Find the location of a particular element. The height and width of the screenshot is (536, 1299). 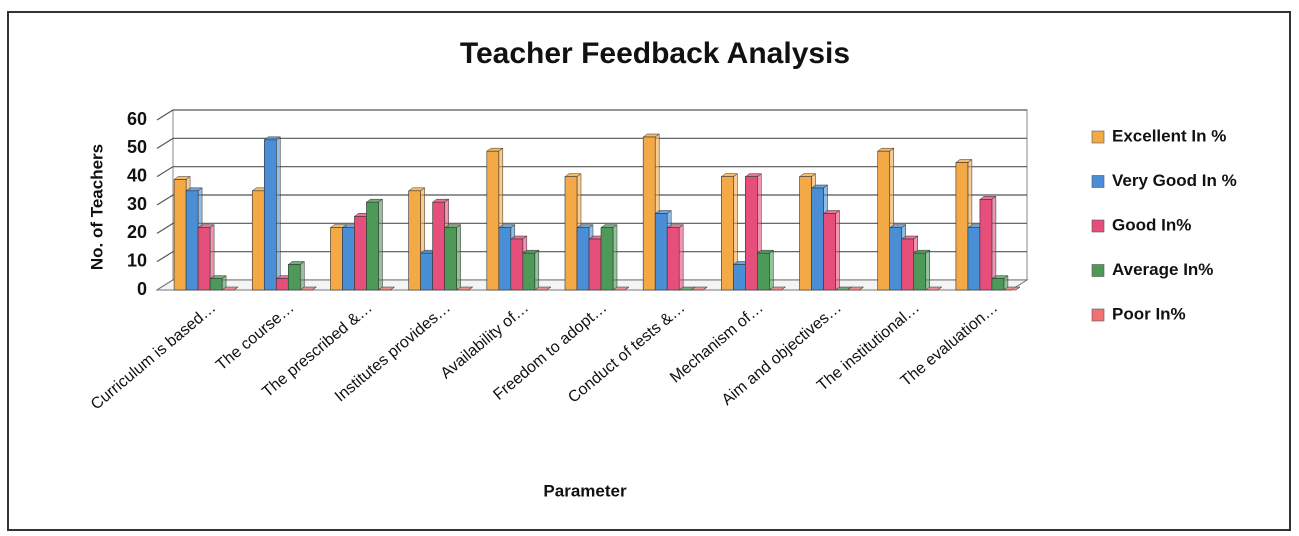

chart-title: Teacher Feedback Analysis is located at coordinates (655, 53).